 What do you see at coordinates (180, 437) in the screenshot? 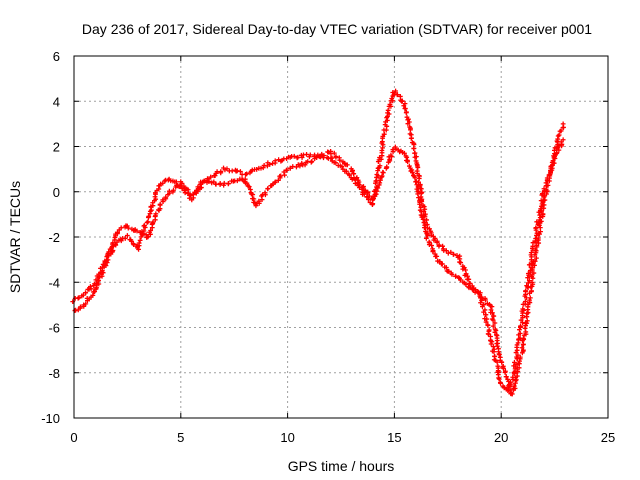
I see `x-tick-label: 5` at bounding box center [180, 437].